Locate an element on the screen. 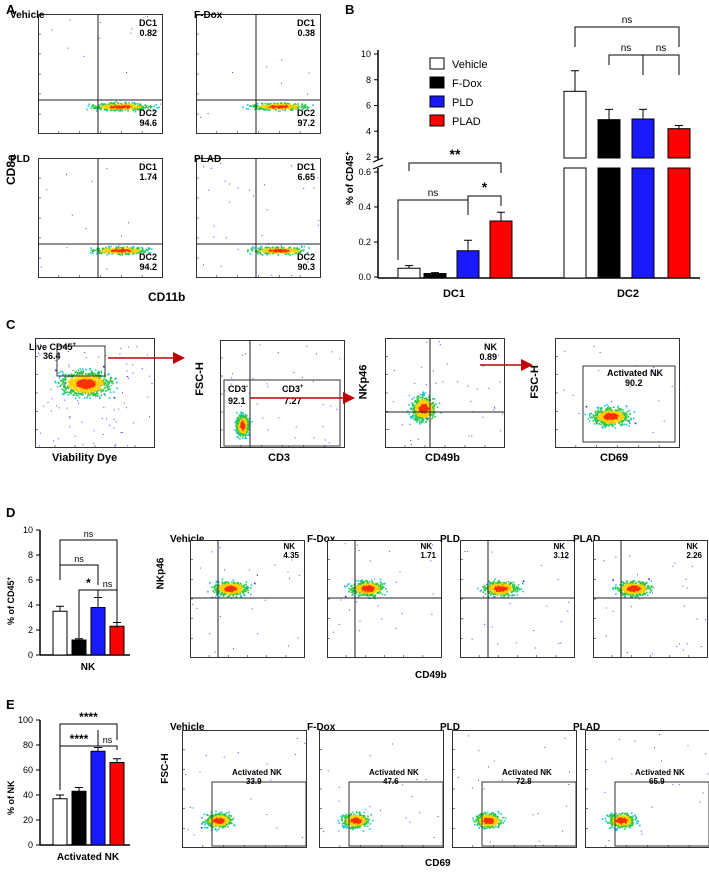  bar-f-dox is located at coordinates (79, 647).